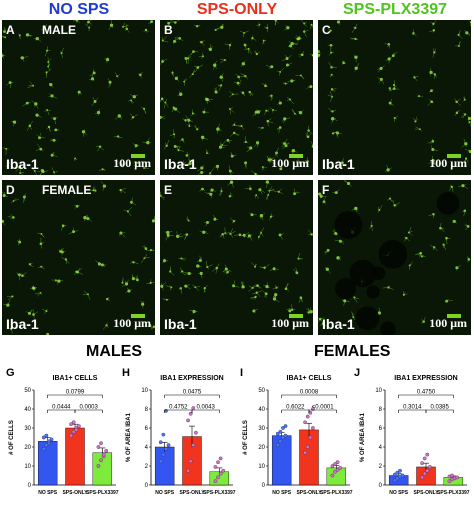  What do you see at coordinates (180, 164) in the screenshot?
I see `stain-label: Iba-1` at bounding box center [180, 164].